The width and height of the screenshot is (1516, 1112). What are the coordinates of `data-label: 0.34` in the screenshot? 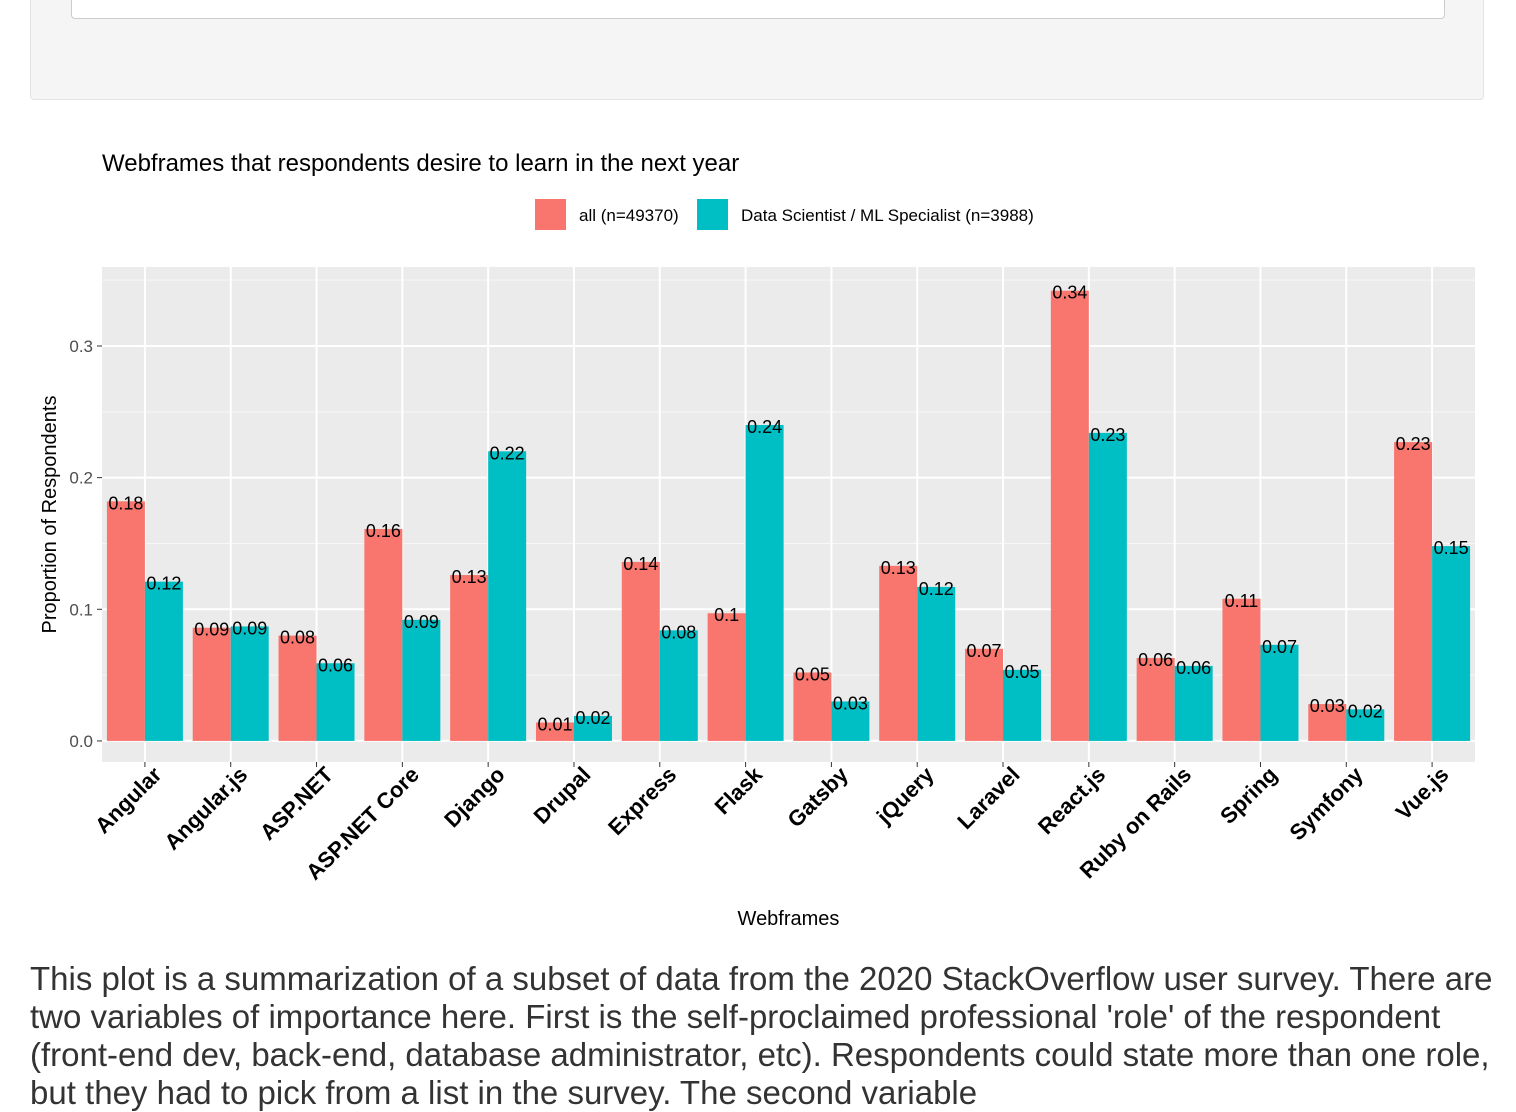 It's located at (1069, 293).